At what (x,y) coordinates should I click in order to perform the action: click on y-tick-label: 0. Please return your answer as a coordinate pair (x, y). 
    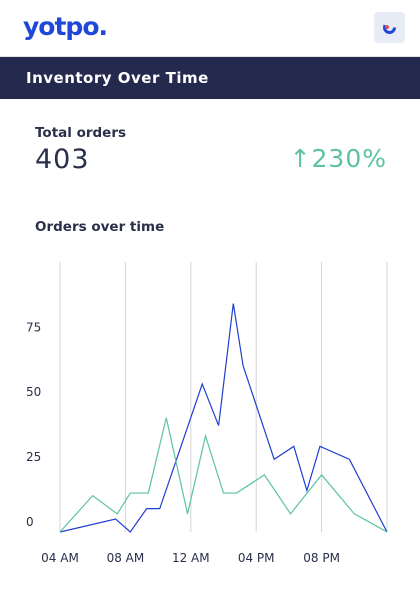
    Looking at the image, I should click on (30, 522).